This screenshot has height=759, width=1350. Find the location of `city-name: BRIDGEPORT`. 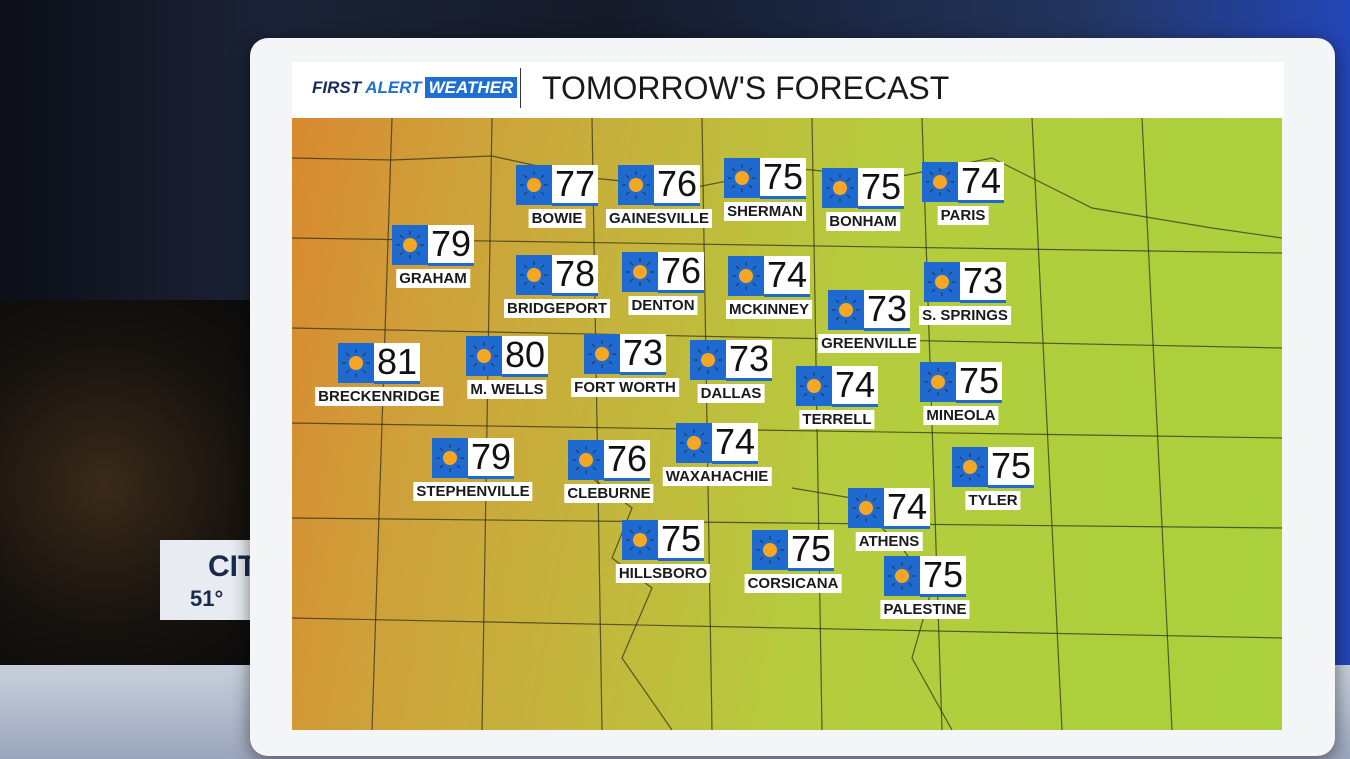

city-name: BRIDGEPORT is located at coordinates (557, 308).